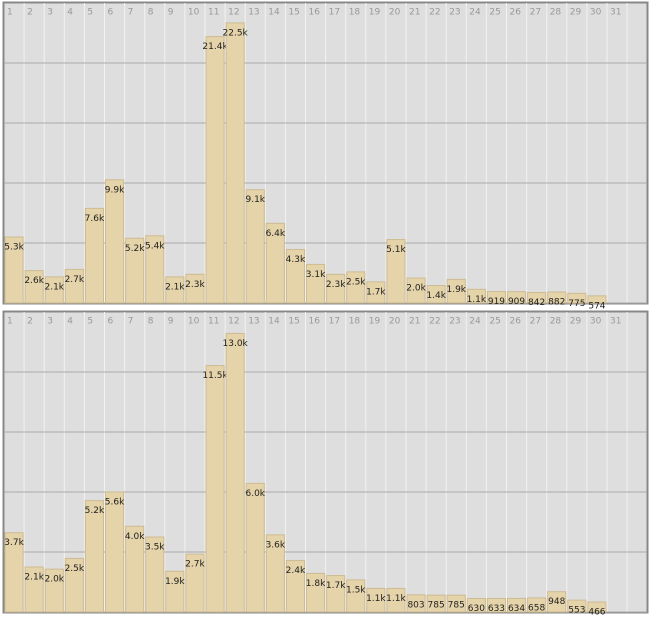 This screenshot has height=618, width=652. What do you see at coordinates (576, 322) in the screenshot?
I see `day-label: 29` at bounding box center [576, 322].